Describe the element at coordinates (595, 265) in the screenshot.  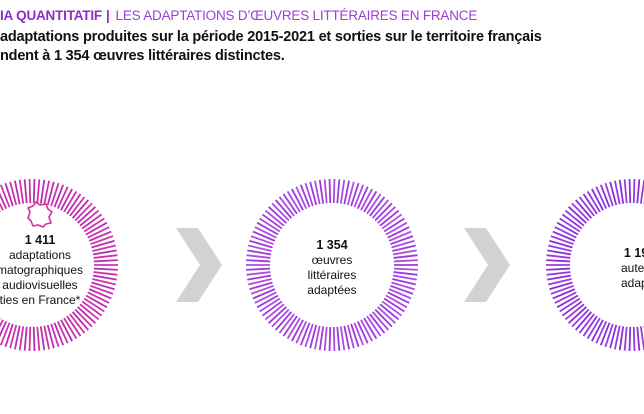
I see `ring-auteurs` at that location.